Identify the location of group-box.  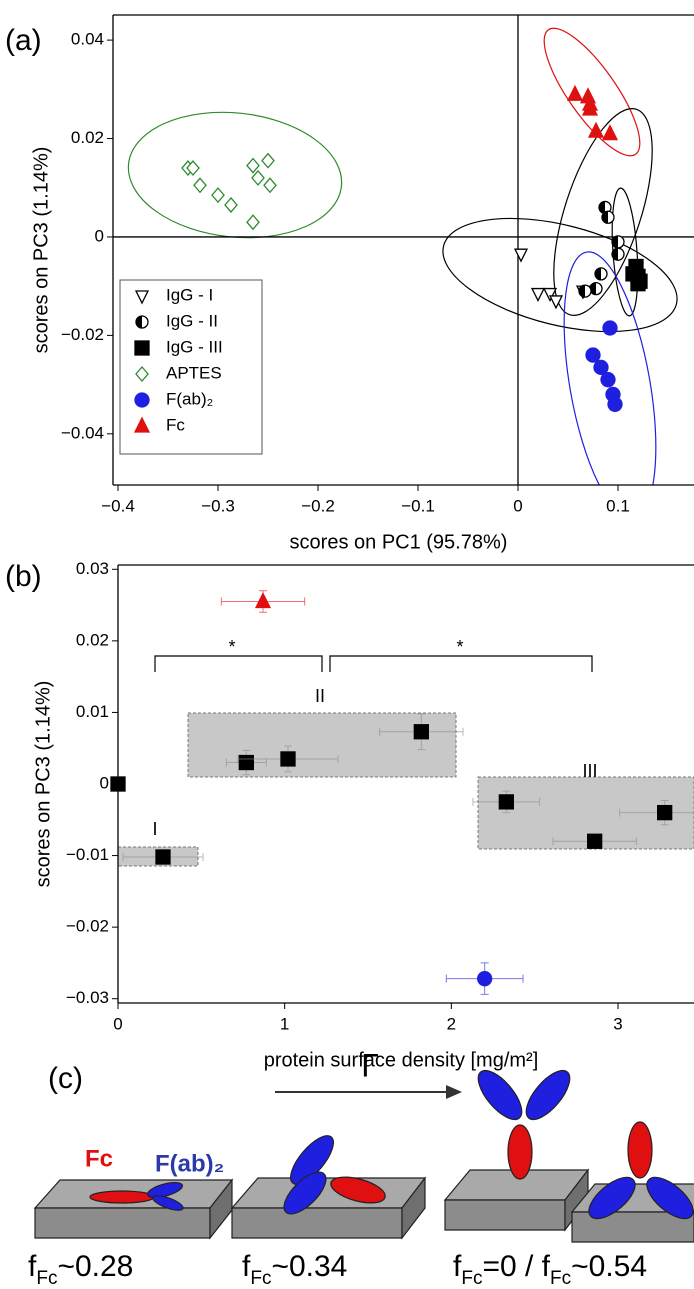
(322, 745).